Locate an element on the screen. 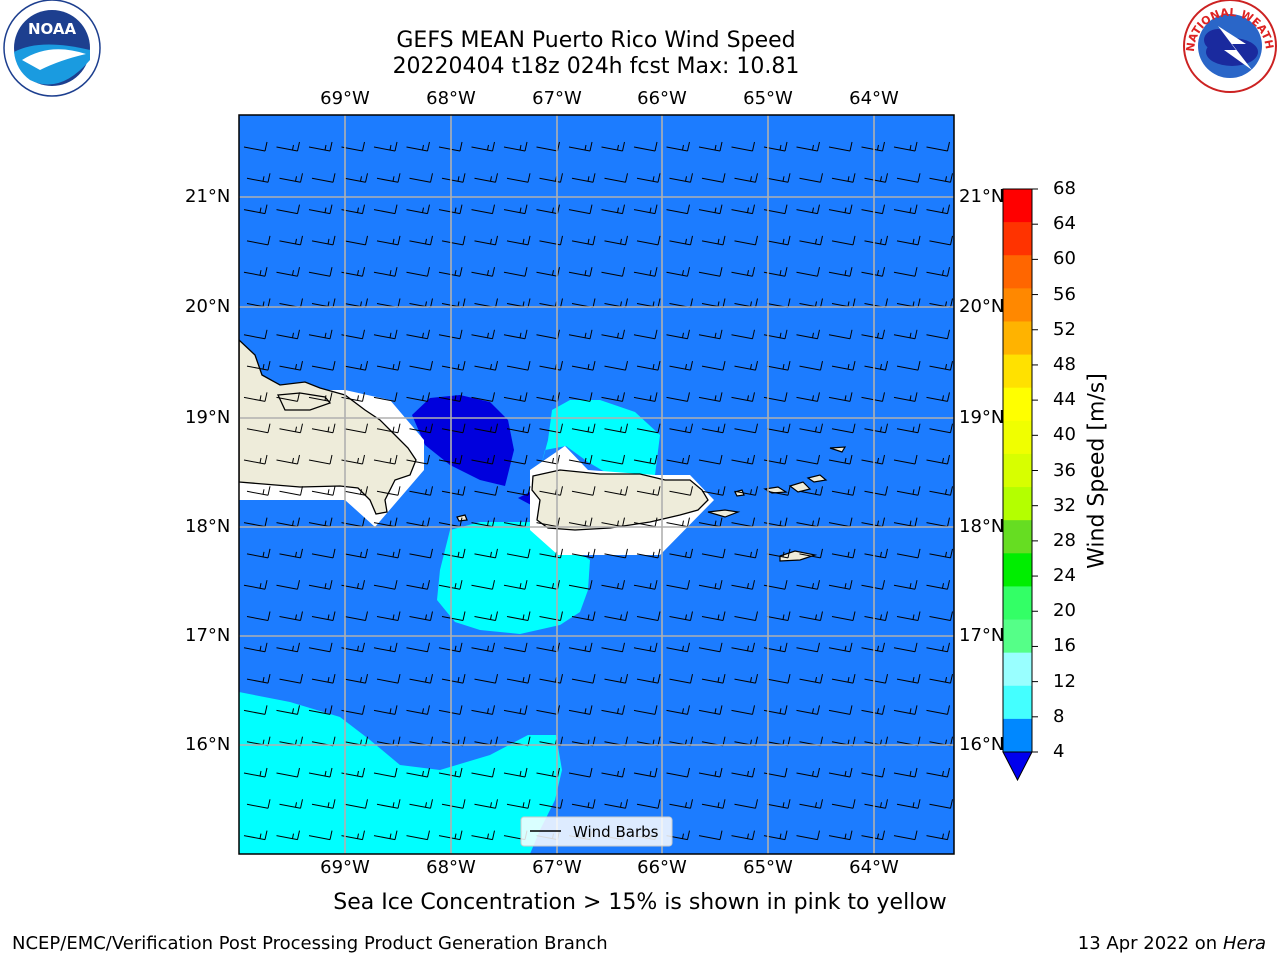 The width and height of the screenshot is (1280, 960). latitude-label: 19°N is located at coordinates (208, 417).